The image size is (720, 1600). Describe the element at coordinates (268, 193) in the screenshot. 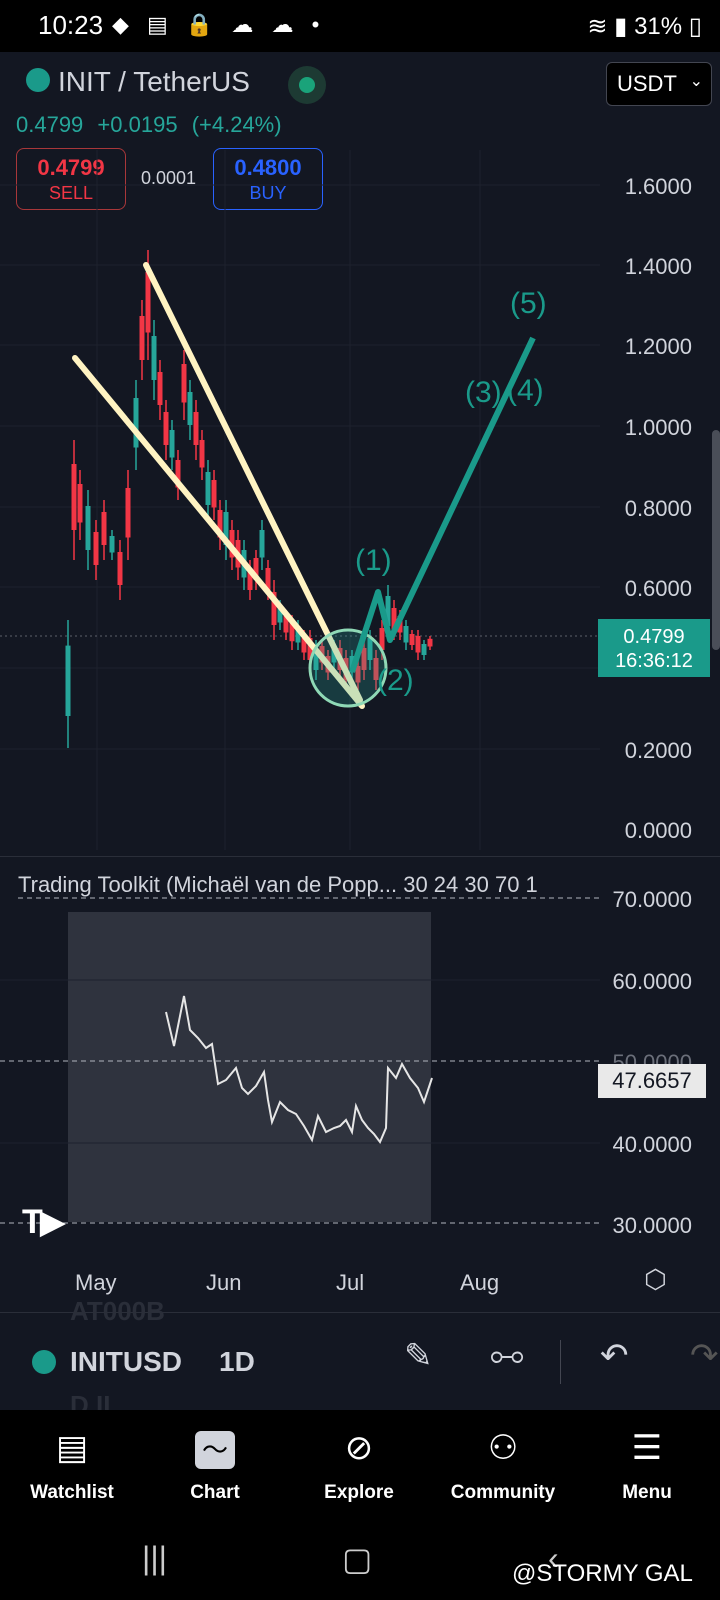

I see `buy-label: BUY` at that location.